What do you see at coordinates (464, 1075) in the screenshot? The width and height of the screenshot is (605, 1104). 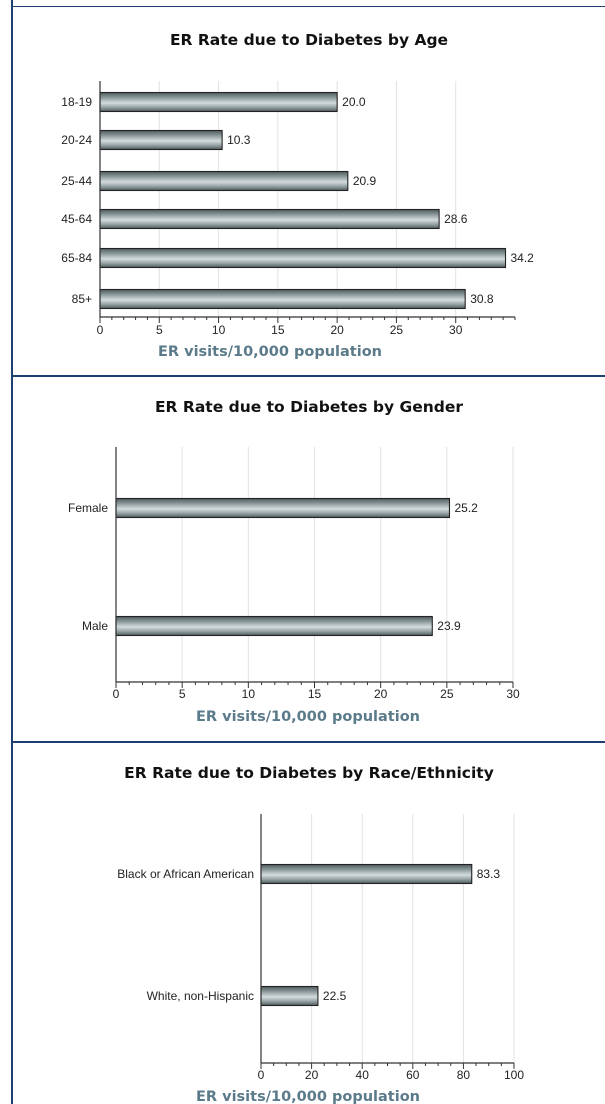 I see `x-tick-label: 80` at bounding box center [464, 1075].